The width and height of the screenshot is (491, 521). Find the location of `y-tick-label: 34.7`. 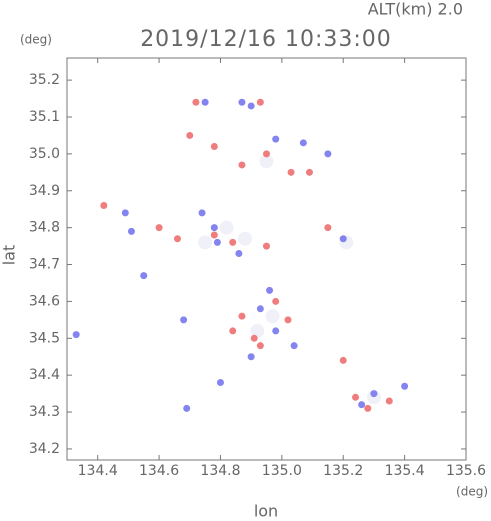

y-tick-label: 34.7 is located at coordinates (44, 265).